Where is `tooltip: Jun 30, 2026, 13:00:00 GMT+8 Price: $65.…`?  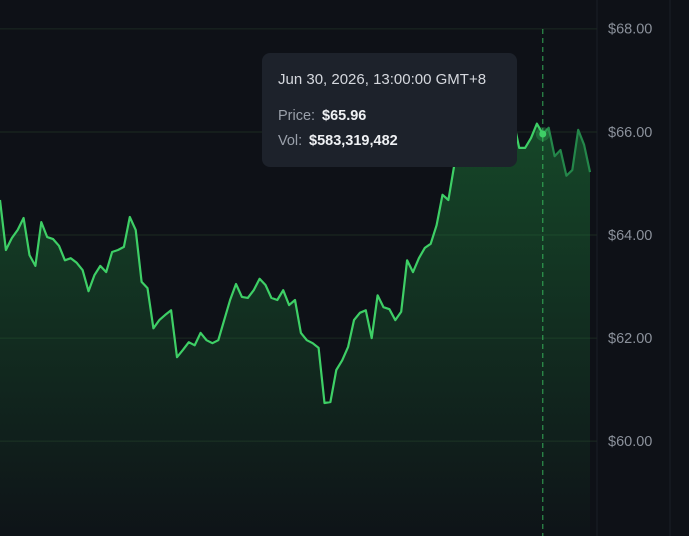 tooltip: Jun 30, 2026, 13:00:00 GMT+8 Price: $65.… is located at coordinates (389, 110).